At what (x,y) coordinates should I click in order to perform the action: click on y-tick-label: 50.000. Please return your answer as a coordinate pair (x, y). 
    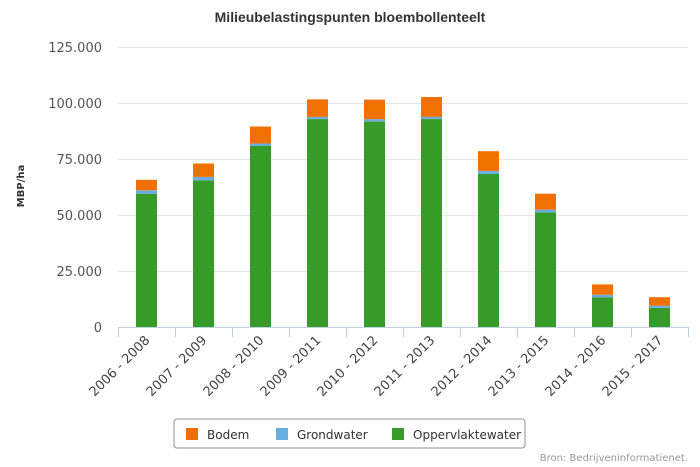
    Looking at the image, I should click on (80, 216).